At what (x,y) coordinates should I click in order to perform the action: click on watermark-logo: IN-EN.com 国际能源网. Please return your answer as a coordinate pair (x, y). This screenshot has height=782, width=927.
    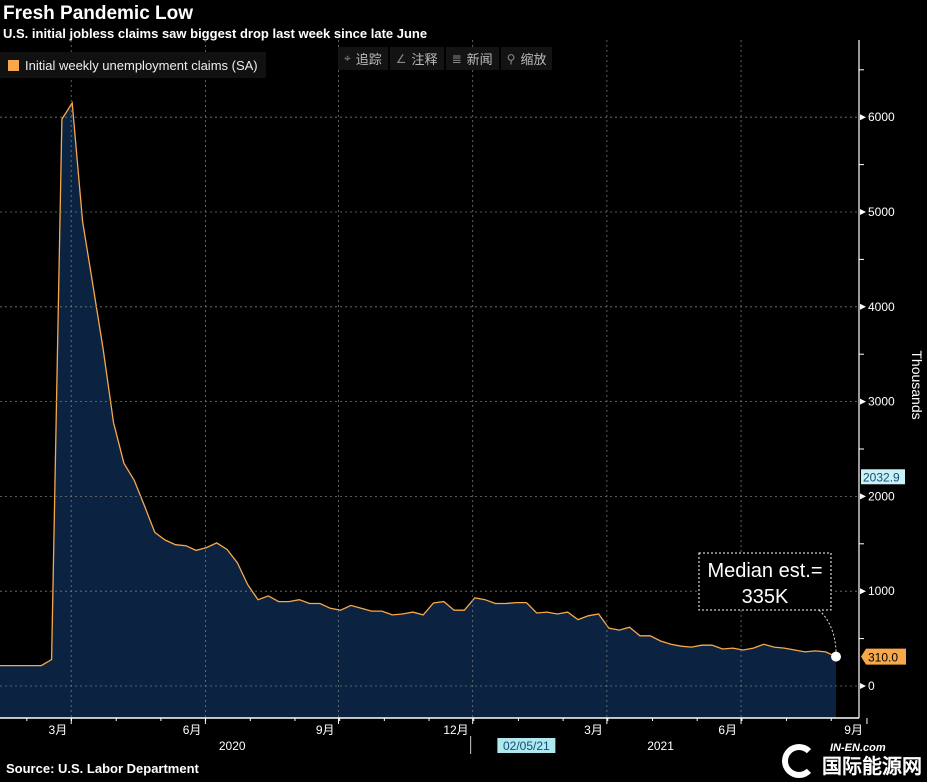
    Looking at the image, I should click on (843, 761).